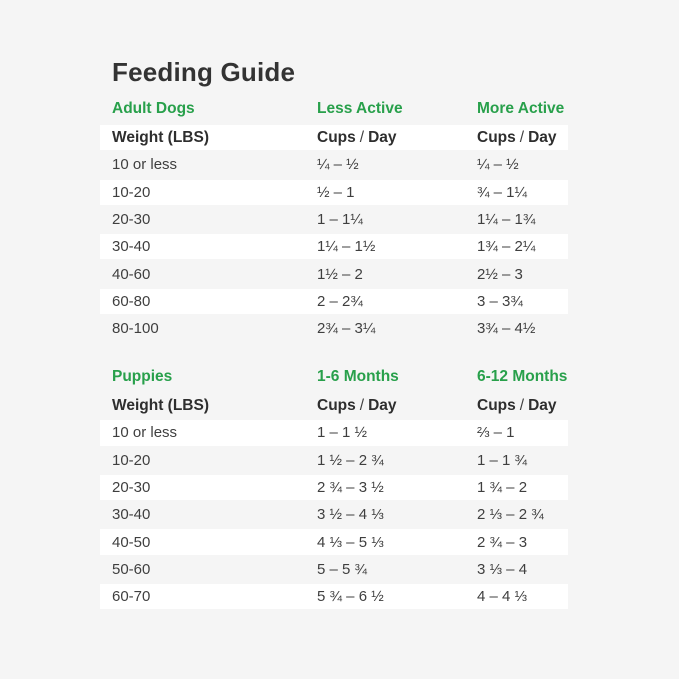 Image resolution: width=679 pixels, height=679 pixels. Describe the element at coordinates (350, 515) in the screenshot. I see `range-cell: 3 ½ – 4 ⅓` at that location.